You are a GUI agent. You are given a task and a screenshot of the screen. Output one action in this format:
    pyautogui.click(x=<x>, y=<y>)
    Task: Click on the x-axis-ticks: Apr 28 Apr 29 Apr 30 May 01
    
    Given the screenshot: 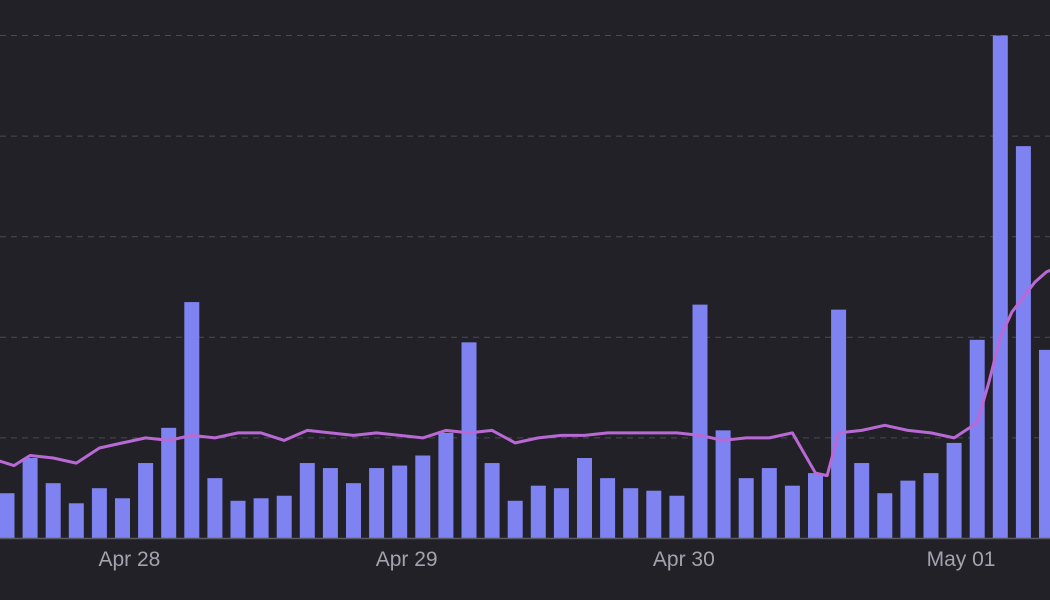 What is the action you would take?
    pyautogui.click(x=546, y=559)
    